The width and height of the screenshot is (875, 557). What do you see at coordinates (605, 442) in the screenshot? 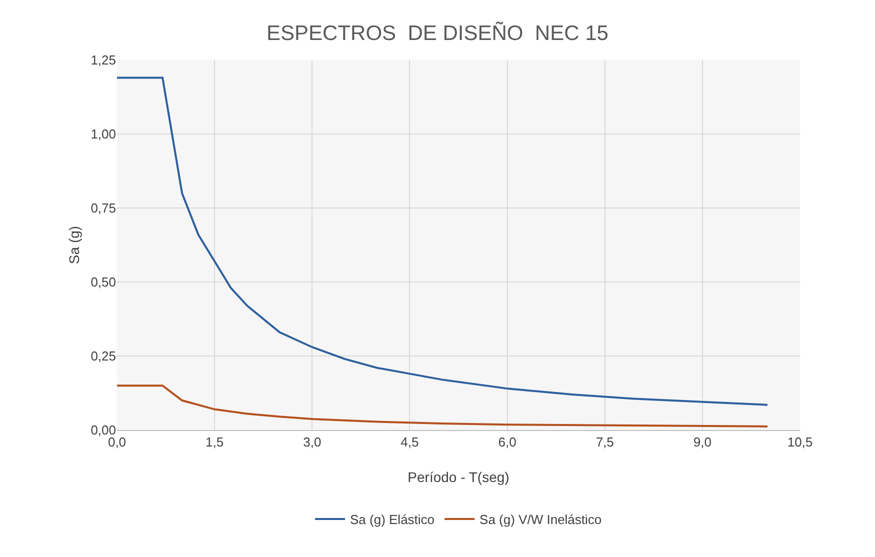
I see `x-tick-label: 7,5` at bounding box center [605, 442].